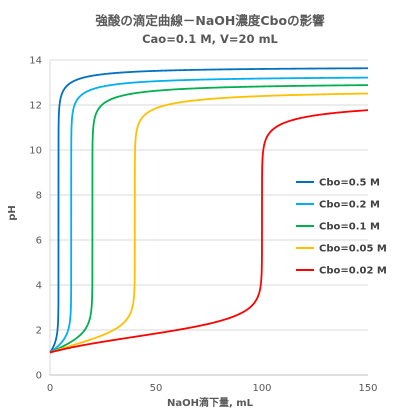 The image size is (400, 416). I want to click on x-tick-label: 0, so click(50, 388).